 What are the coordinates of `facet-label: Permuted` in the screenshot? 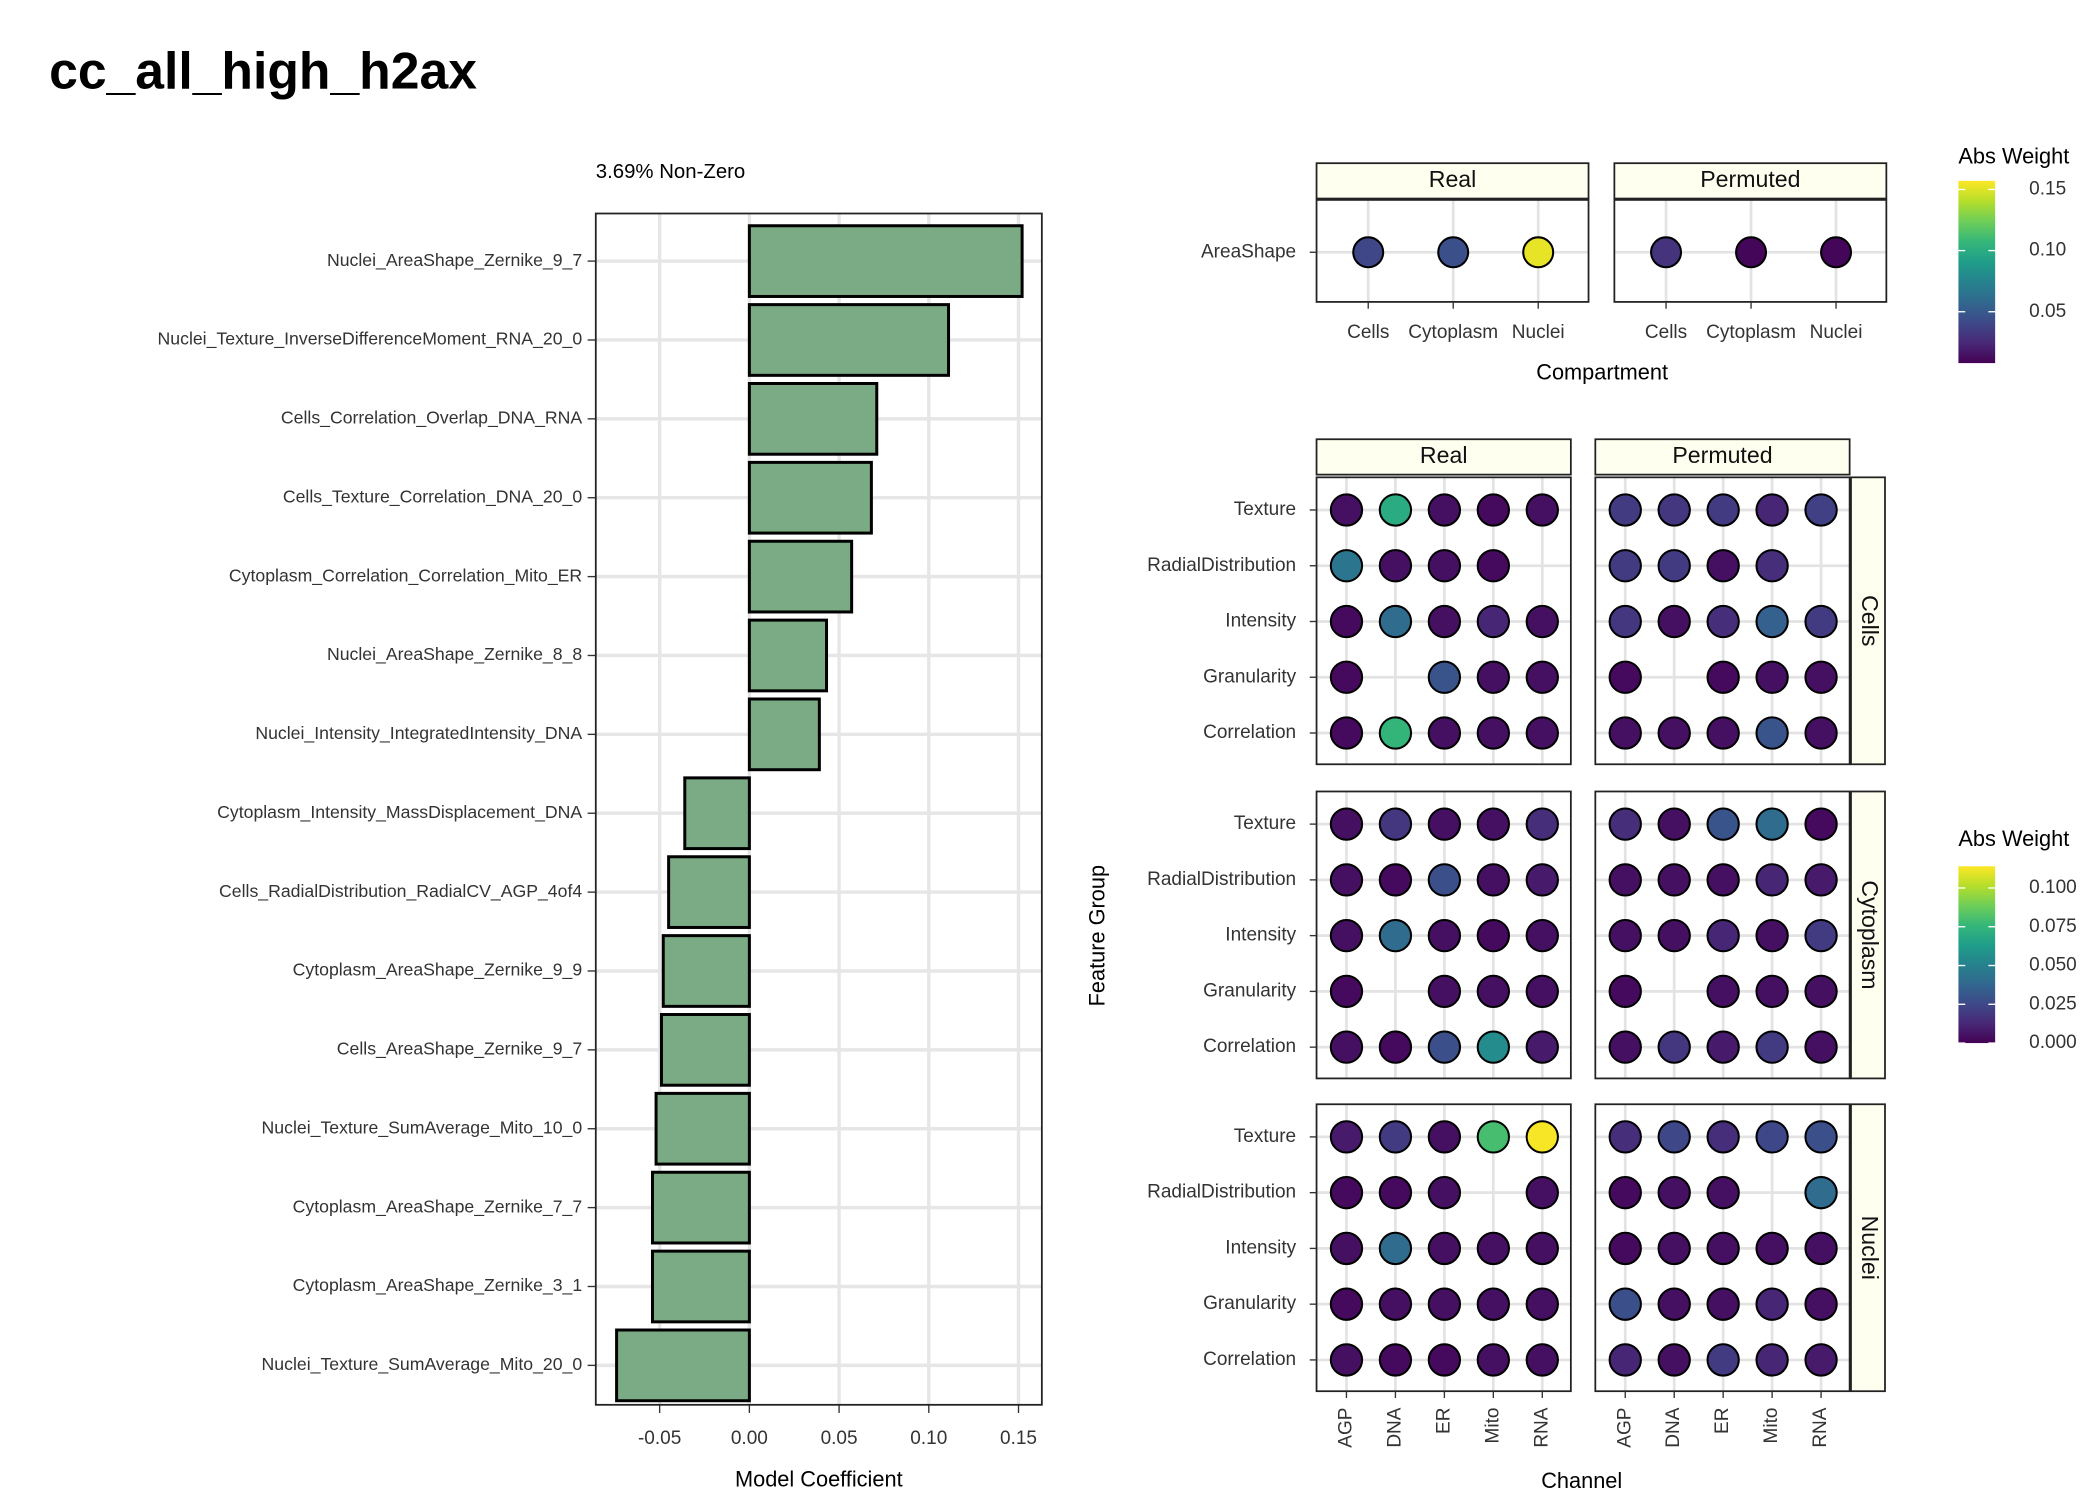 It's located at (1722, 455).